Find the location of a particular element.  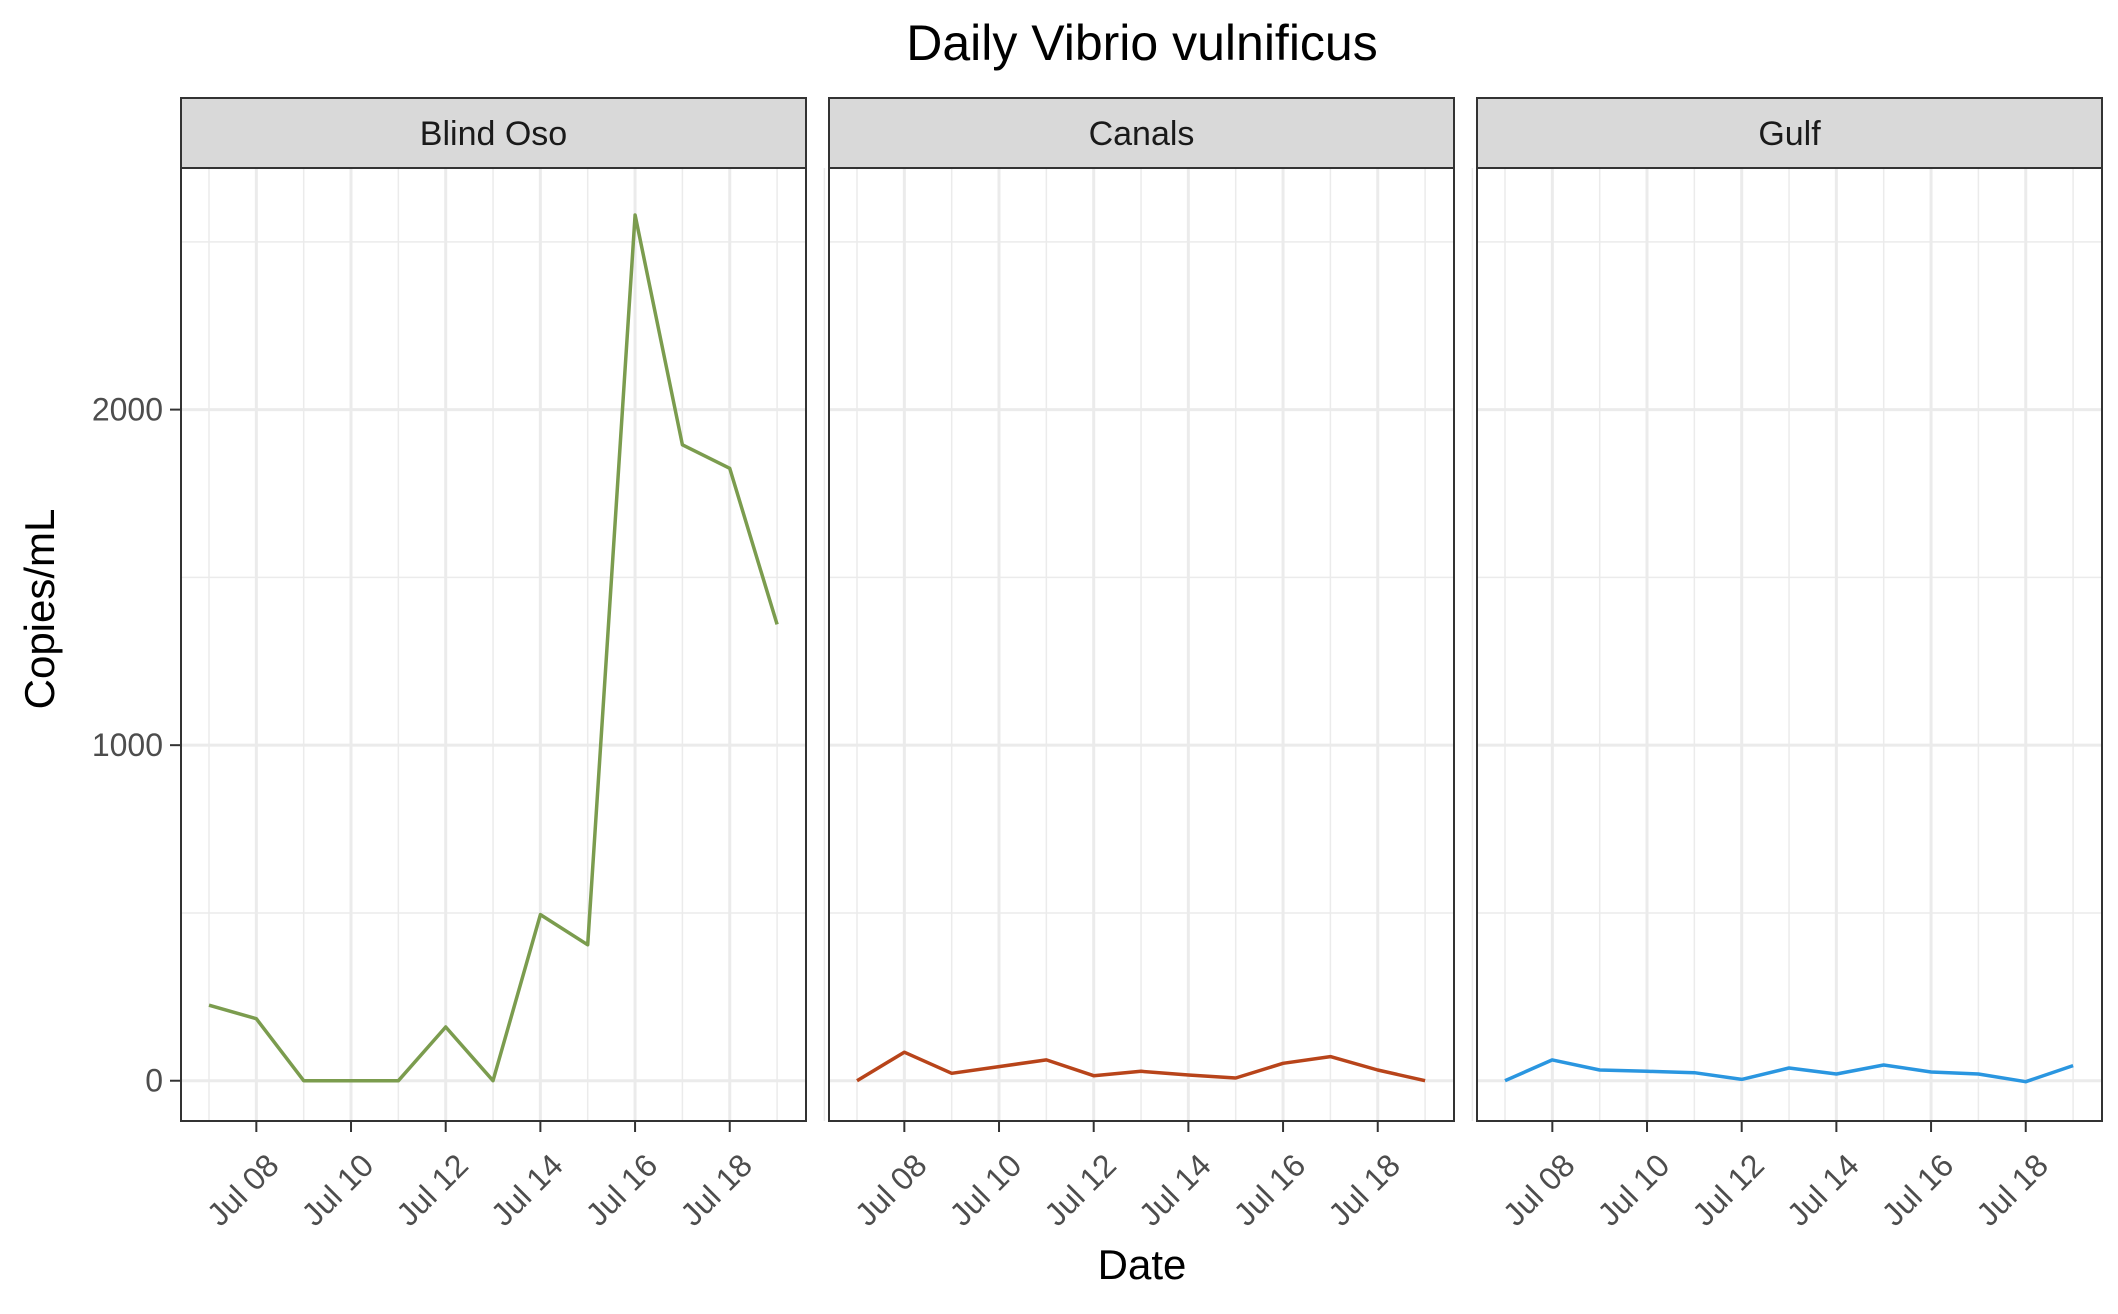

strip-label: Canals is located at coordinates (1142, 134).